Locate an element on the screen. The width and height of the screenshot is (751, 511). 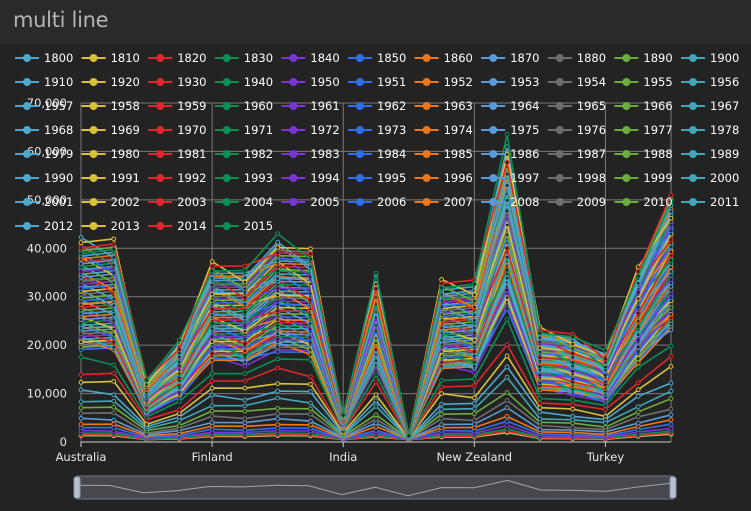
legend-item-1920: 1920 is located at coordinates (110, 82).